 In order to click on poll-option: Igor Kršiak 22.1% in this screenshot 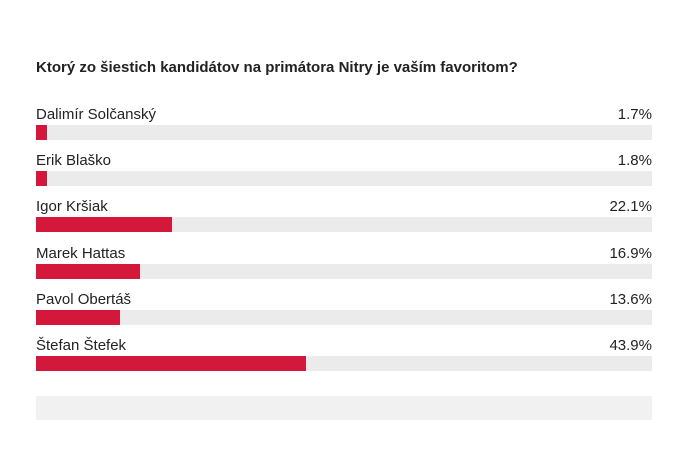, I will do `click(344, 219)`.